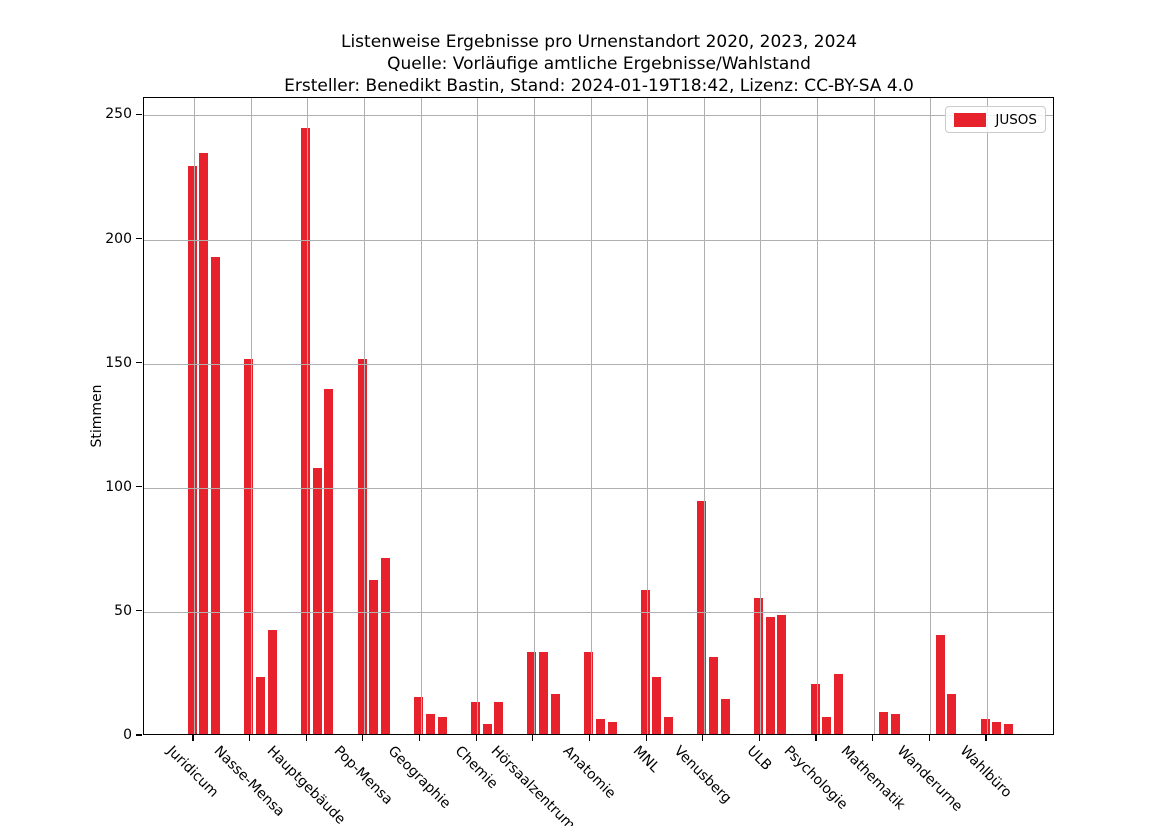 The image size is (1169, 826). I want to click on y-tick-label: 100, so click(118, 486).